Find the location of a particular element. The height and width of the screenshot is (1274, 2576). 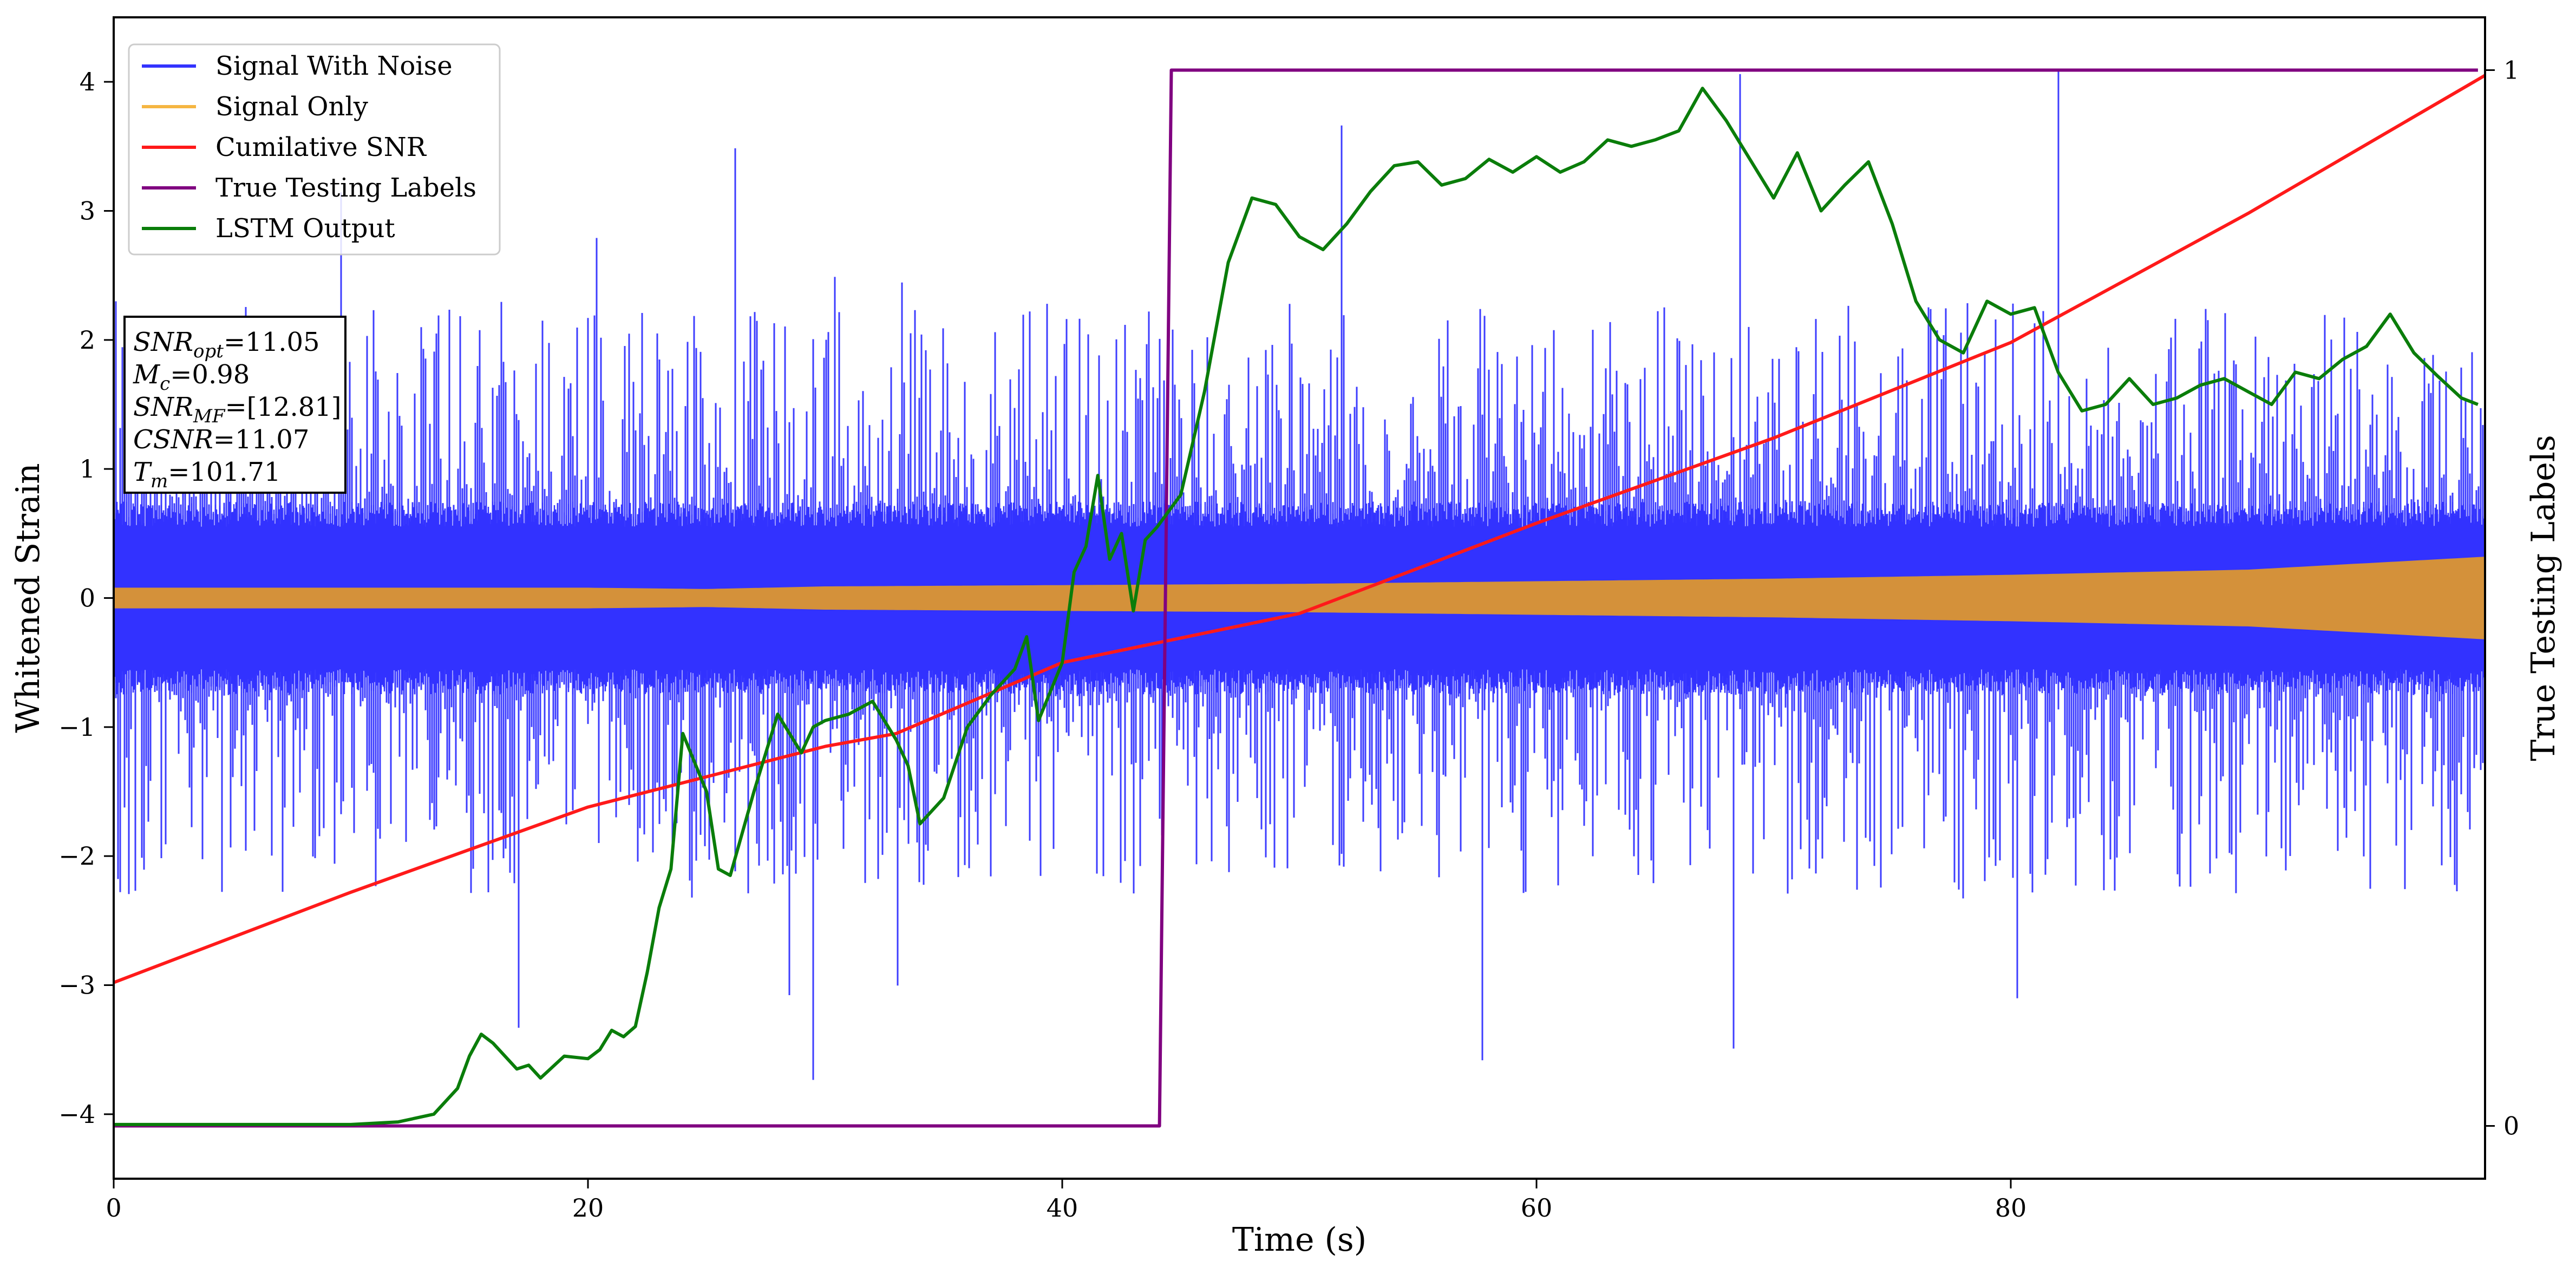

x-tick-label: 0 is located at coordinates (113, 1208).